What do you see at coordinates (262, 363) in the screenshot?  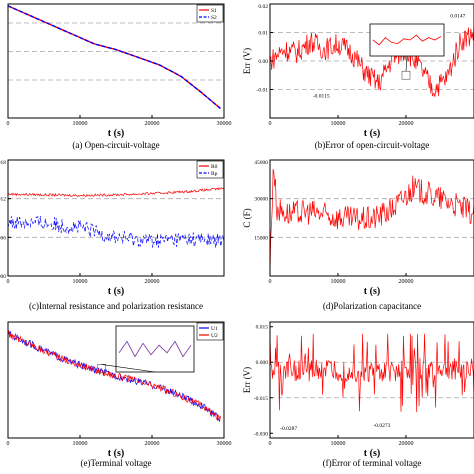 I see `y-tick-label: 0.000` at bounding box center [262, 363].